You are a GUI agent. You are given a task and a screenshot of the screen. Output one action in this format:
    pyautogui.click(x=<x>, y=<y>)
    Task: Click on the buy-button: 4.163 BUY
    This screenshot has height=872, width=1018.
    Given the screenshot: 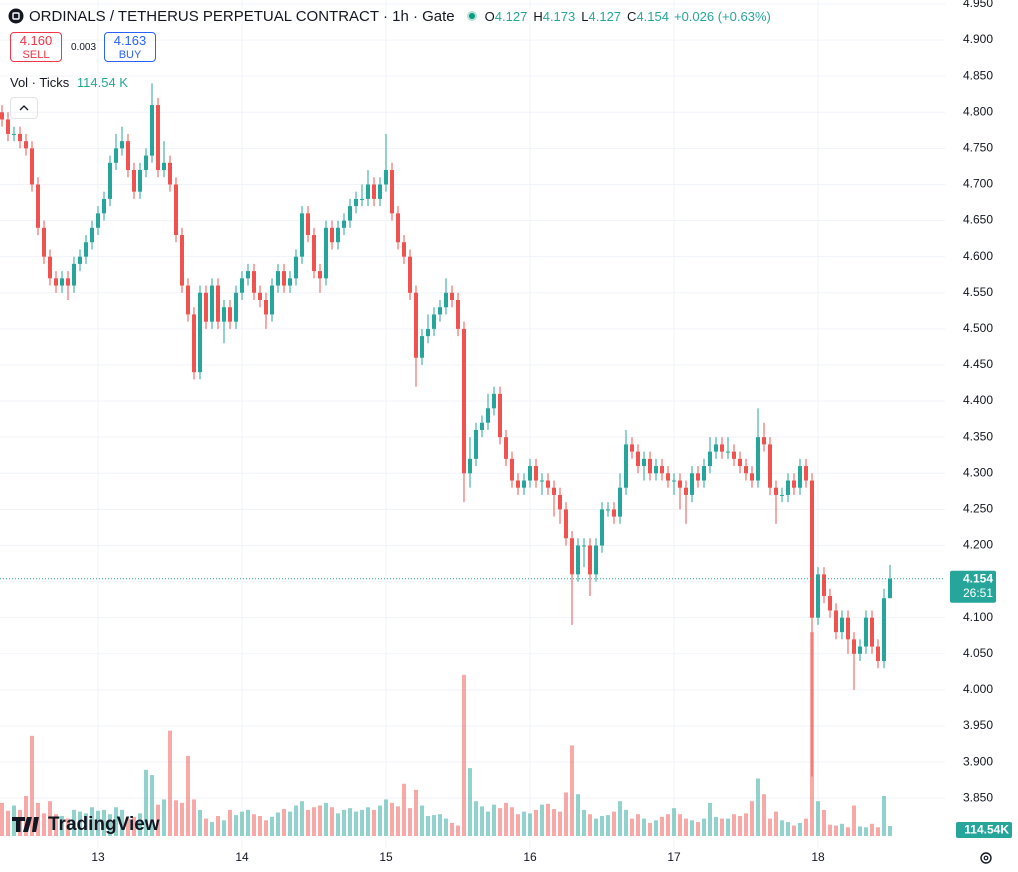 What is the action you would take?
    pyautogui.click(x=130, y=47)
    